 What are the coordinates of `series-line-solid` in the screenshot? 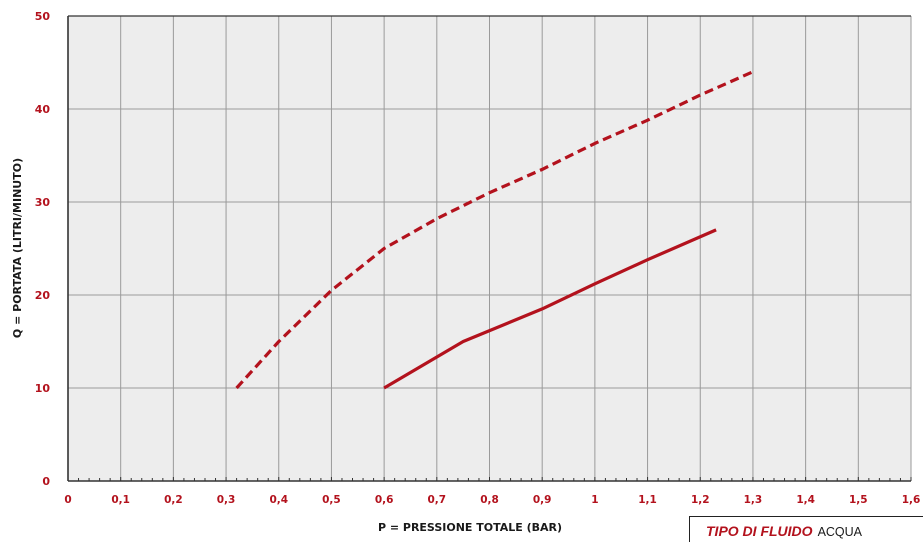 It's located at (550, 309).